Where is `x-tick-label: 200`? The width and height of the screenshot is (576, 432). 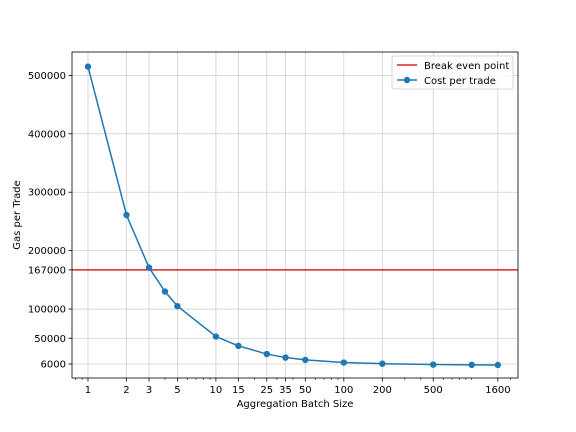
x-tick-label: 200 is located at coordinates (382, 390).